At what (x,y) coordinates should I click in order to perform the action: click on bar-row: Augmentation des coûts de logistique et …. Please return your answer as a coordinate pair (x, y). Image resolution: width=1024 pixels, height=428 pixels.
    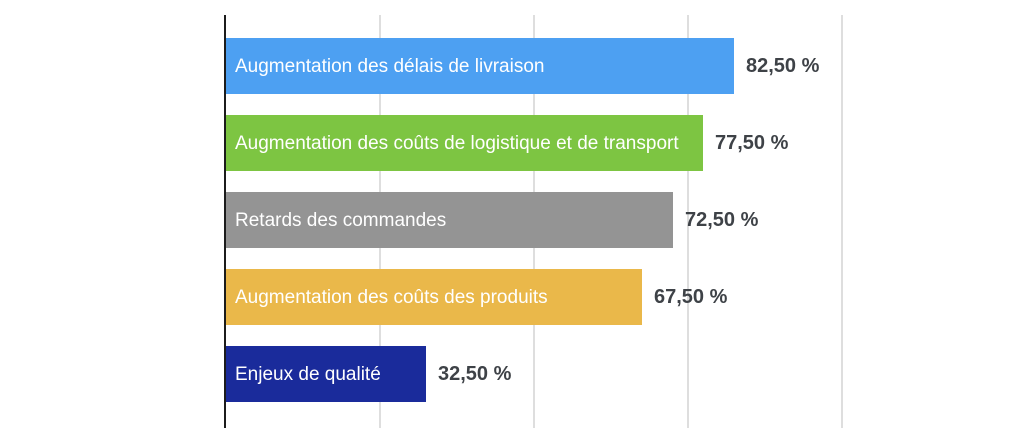
    Looking at the image, I should click on (564, 143).